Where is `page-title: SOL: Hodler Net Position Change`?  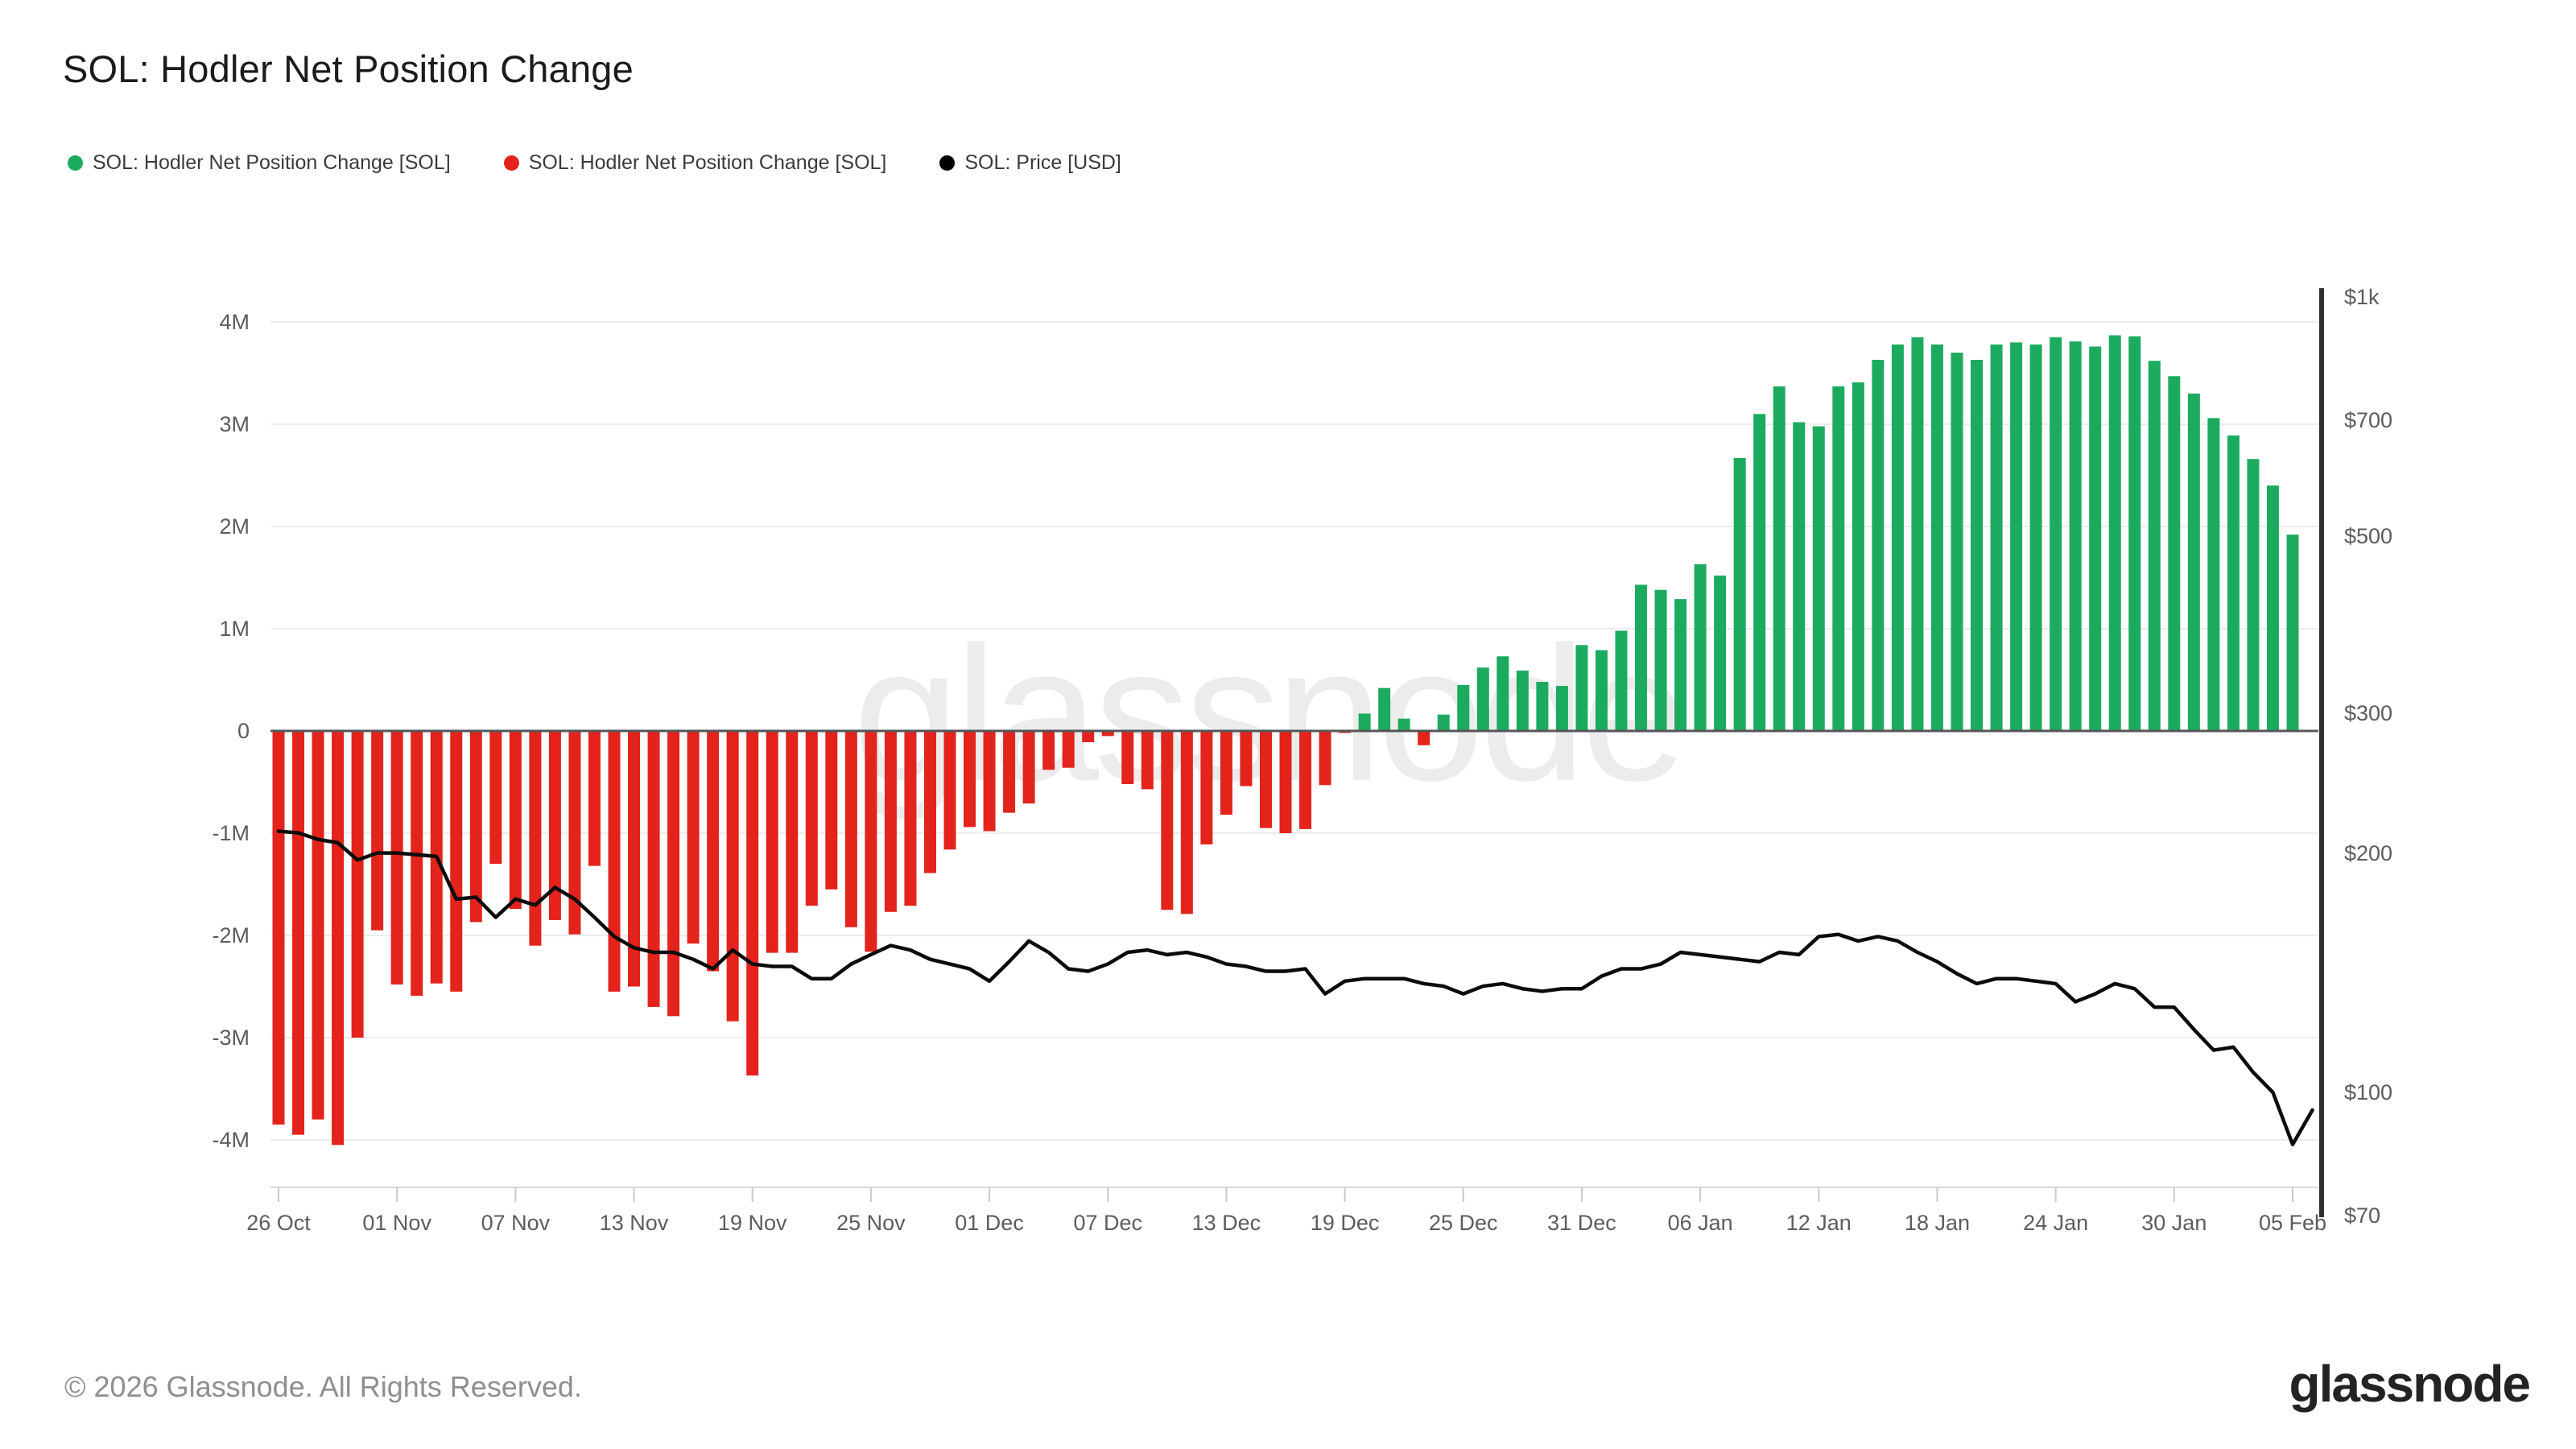
page-title: SOL: Hodler Net Position Change is located at coordinates (348, 68).